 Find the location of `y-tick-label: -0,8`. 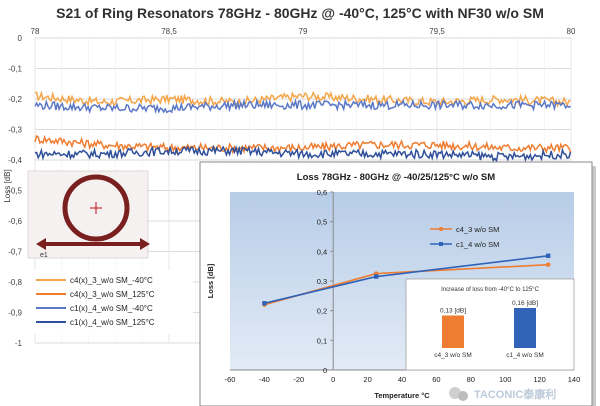

y-tick-label: -0,8 is located at coordinates (15, 282).